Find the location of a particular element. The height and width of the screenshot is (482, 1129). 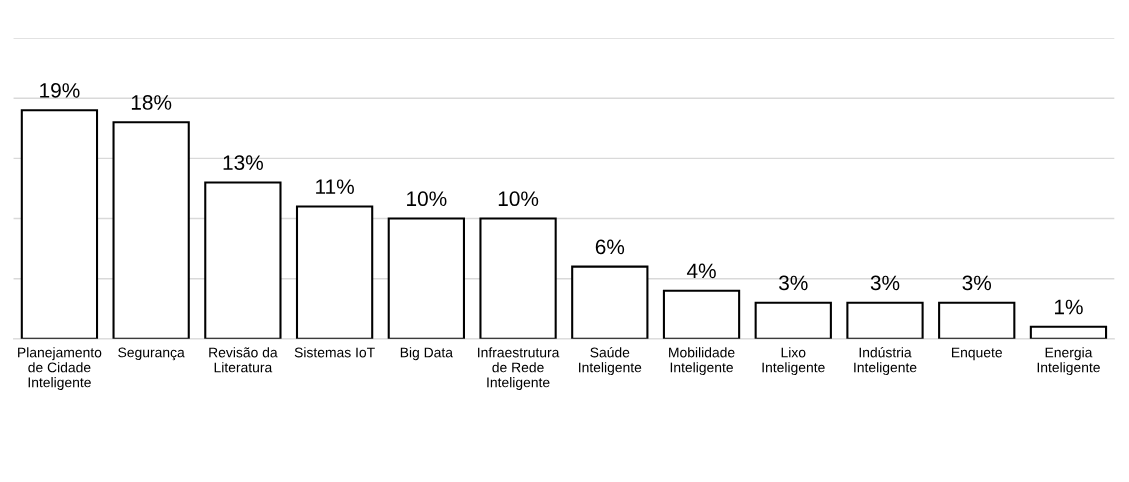

x-tick-label: Big Data is located at coordinates (426, 354).